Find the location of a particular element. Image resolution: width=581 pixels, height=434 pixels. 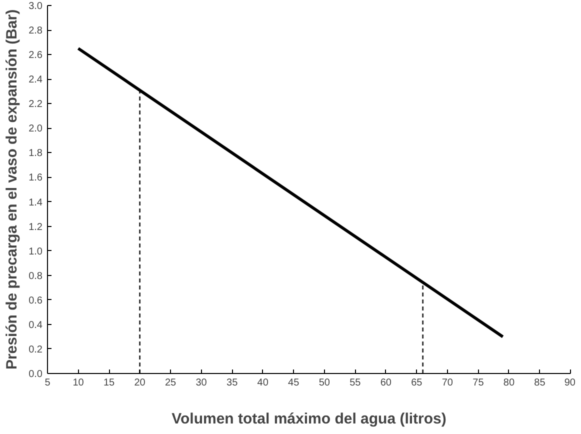

x-tick-label: 75 is located at coordinates (478, 383).